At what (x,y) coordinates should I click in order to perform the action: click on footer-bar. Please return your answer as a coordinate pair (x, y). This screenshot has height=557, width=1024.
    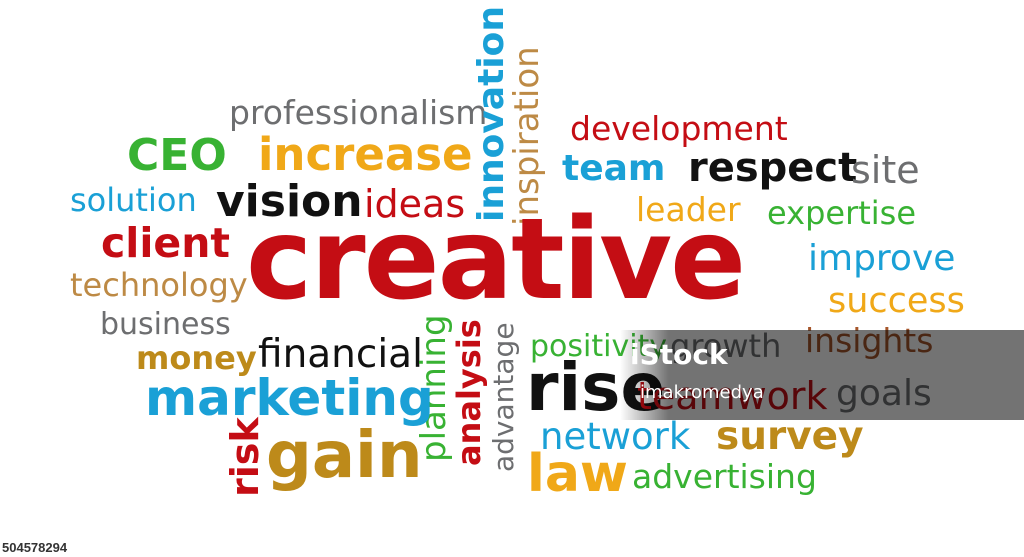
    Looking at the image, I should click on (512, 547).